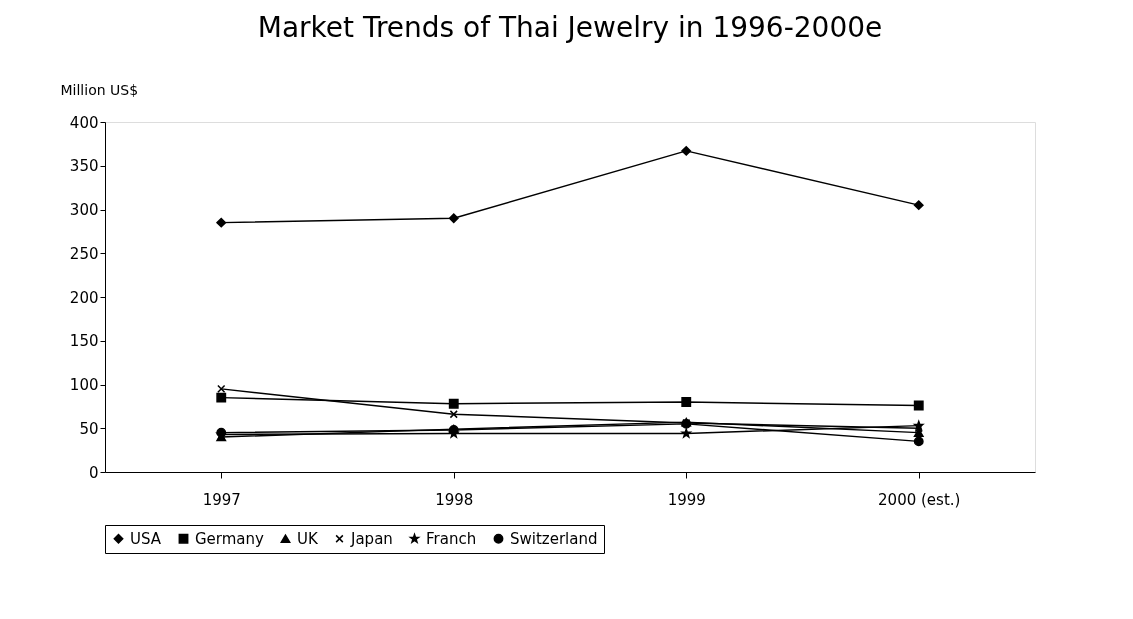 Image resolution: width=1133 pixels, height=619 pixels. I want to click on y-tick-label: 200, so click(84, 297).